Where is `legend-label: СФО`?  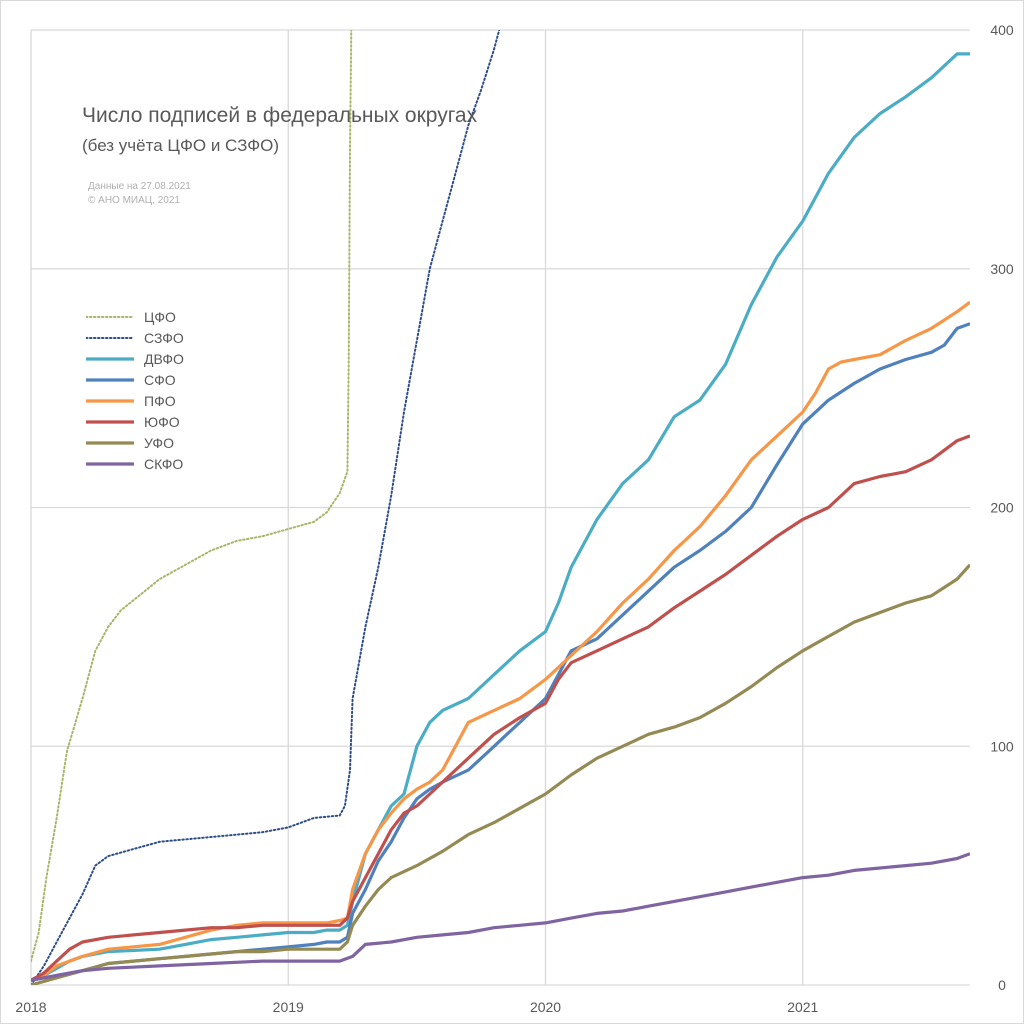
legend-label: СФО is located at coordinates (160, 379).